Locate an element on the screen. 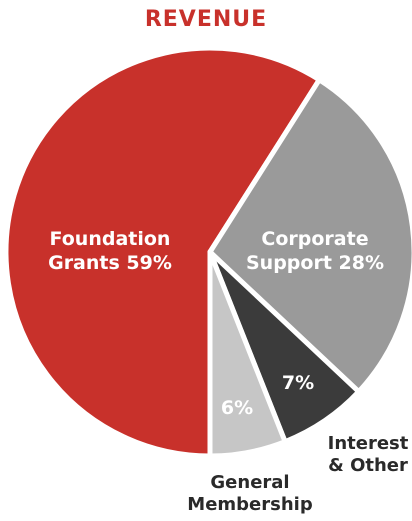 The image size is (412, 521). slice-label-line: Support 28% is located at coordinates (315, 263).